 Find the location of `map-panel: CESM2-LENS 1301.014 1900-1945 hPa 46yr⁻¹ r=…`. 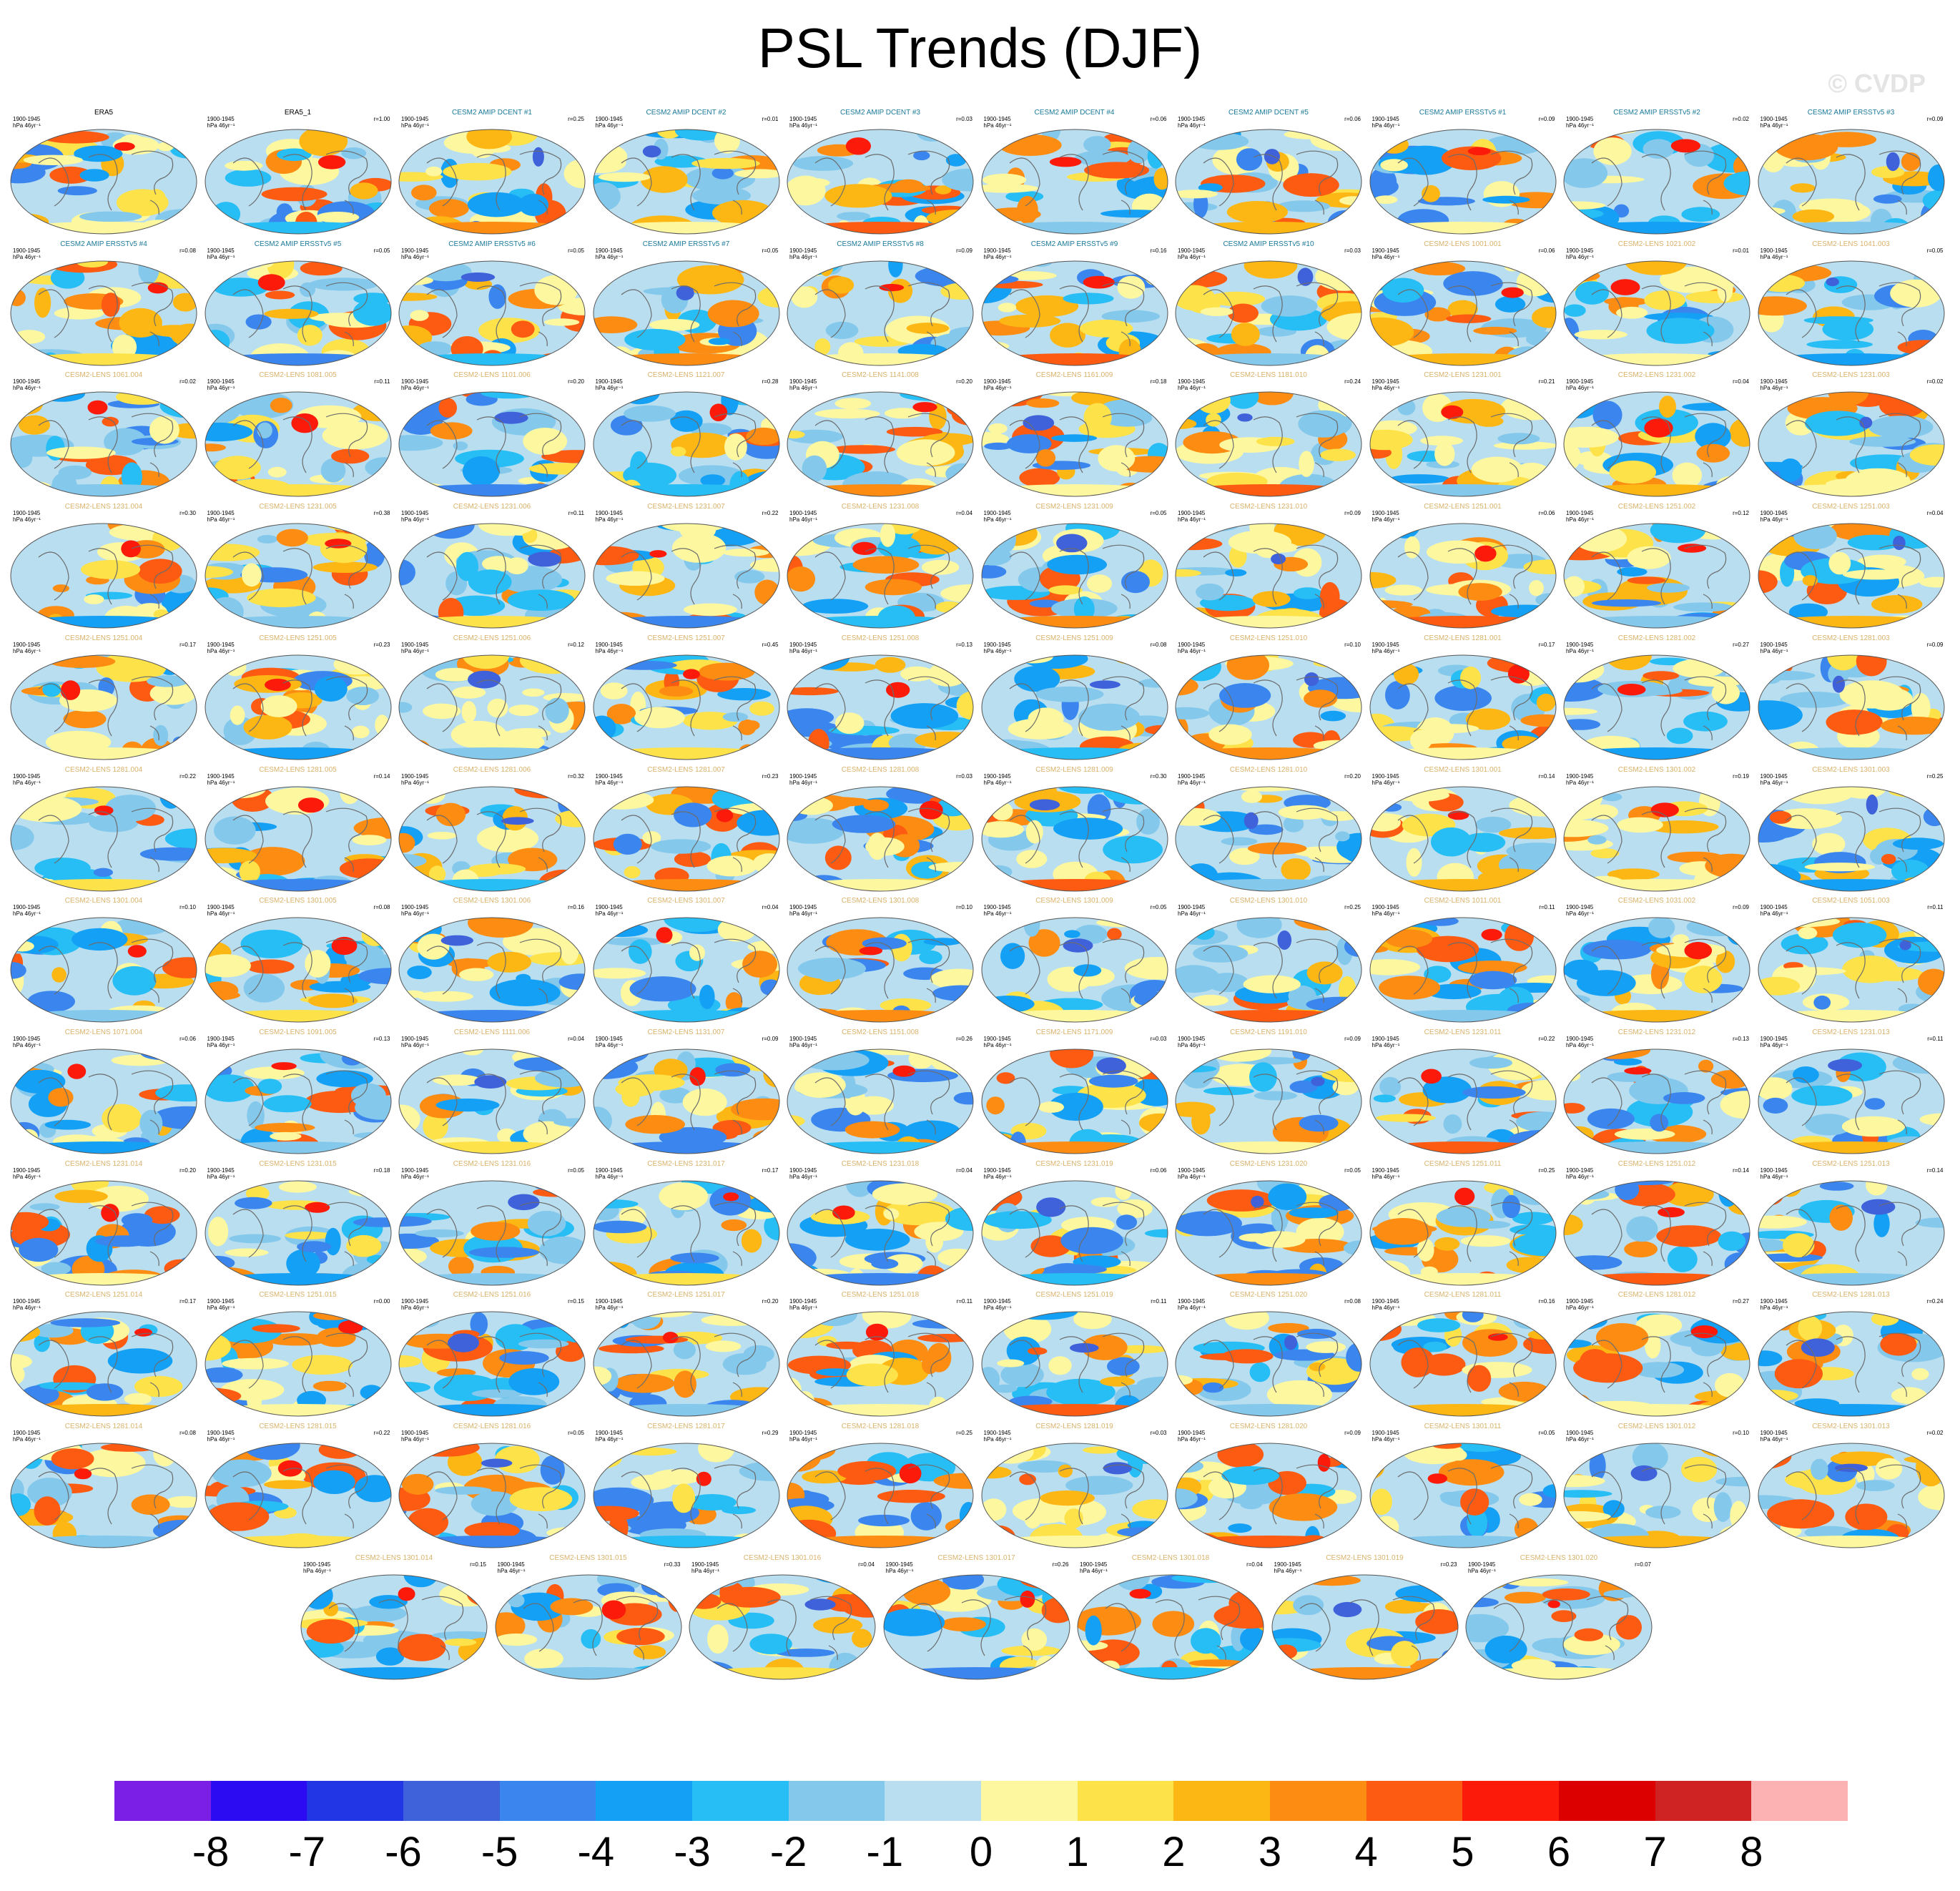

map-panel: CESM2-LENS 1301.014 1900-1945 hPa 46yr⁻¹ r=… is located at coordinates (394, 1617).